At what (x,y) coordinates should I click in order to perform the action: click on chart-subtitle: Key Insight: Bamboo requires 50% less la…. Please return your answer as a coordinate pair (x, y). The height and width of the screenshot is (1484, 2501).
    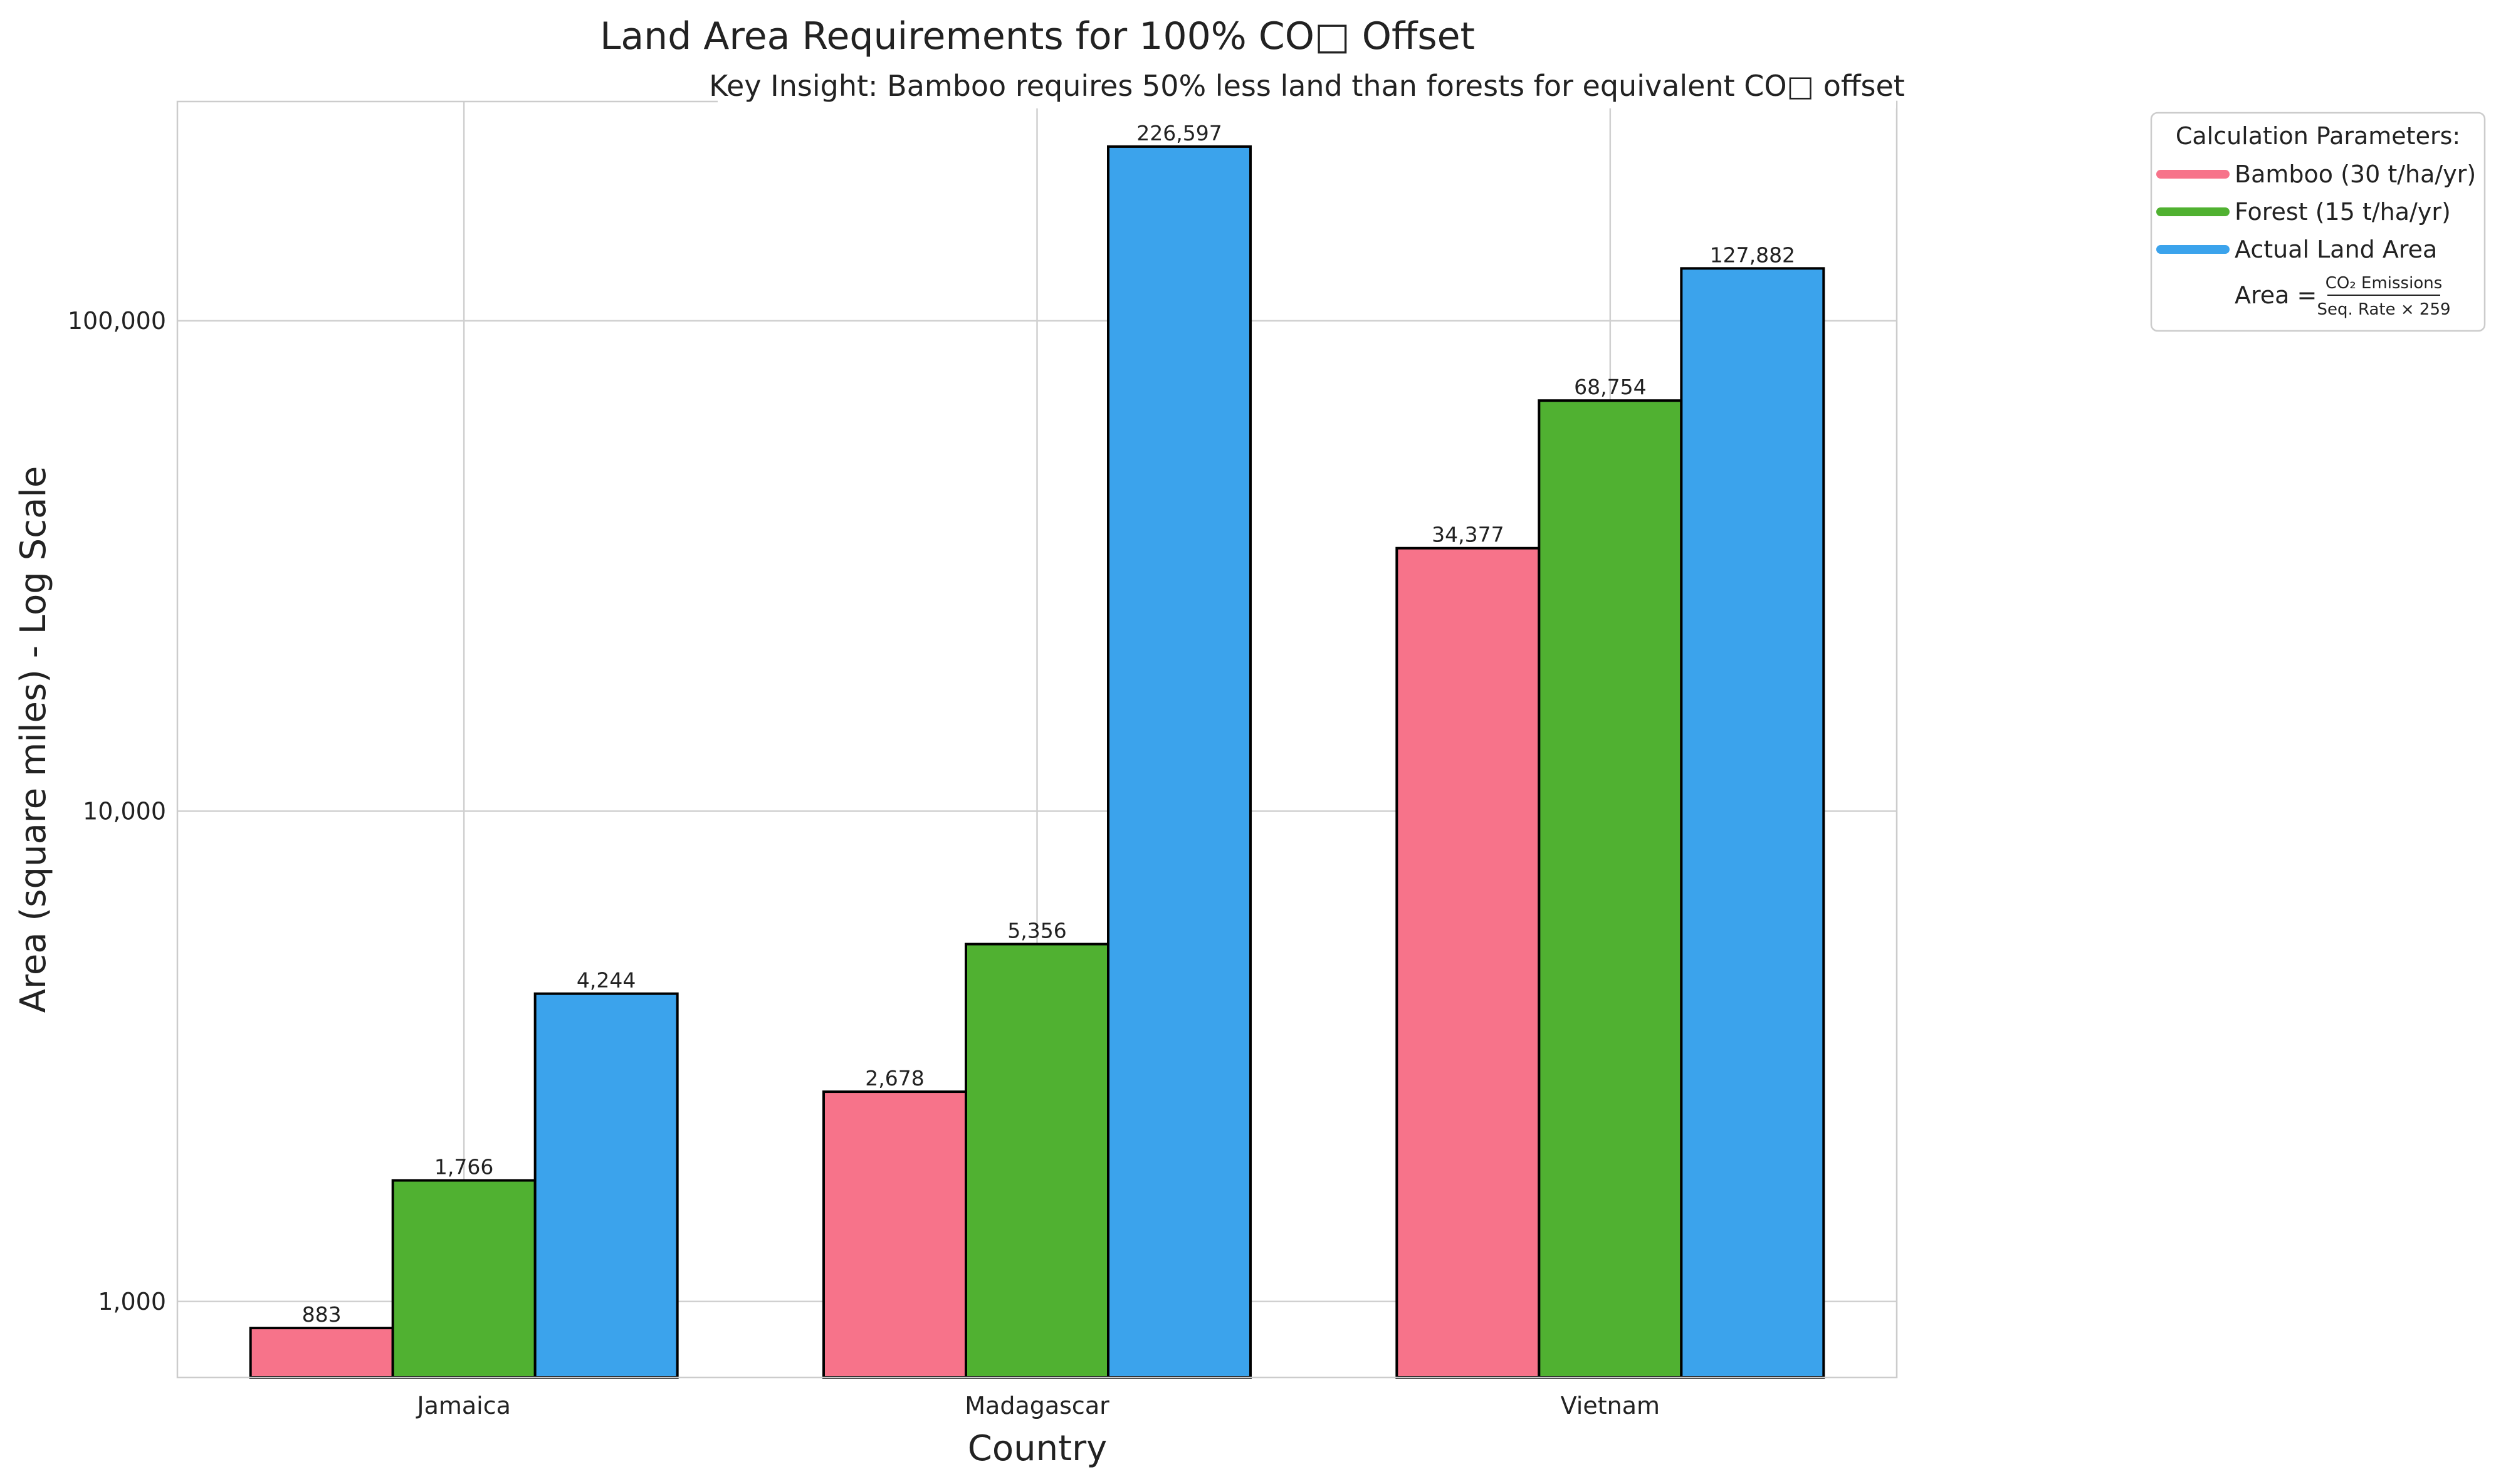
    Looking at the image, I should click on (1307, 86).